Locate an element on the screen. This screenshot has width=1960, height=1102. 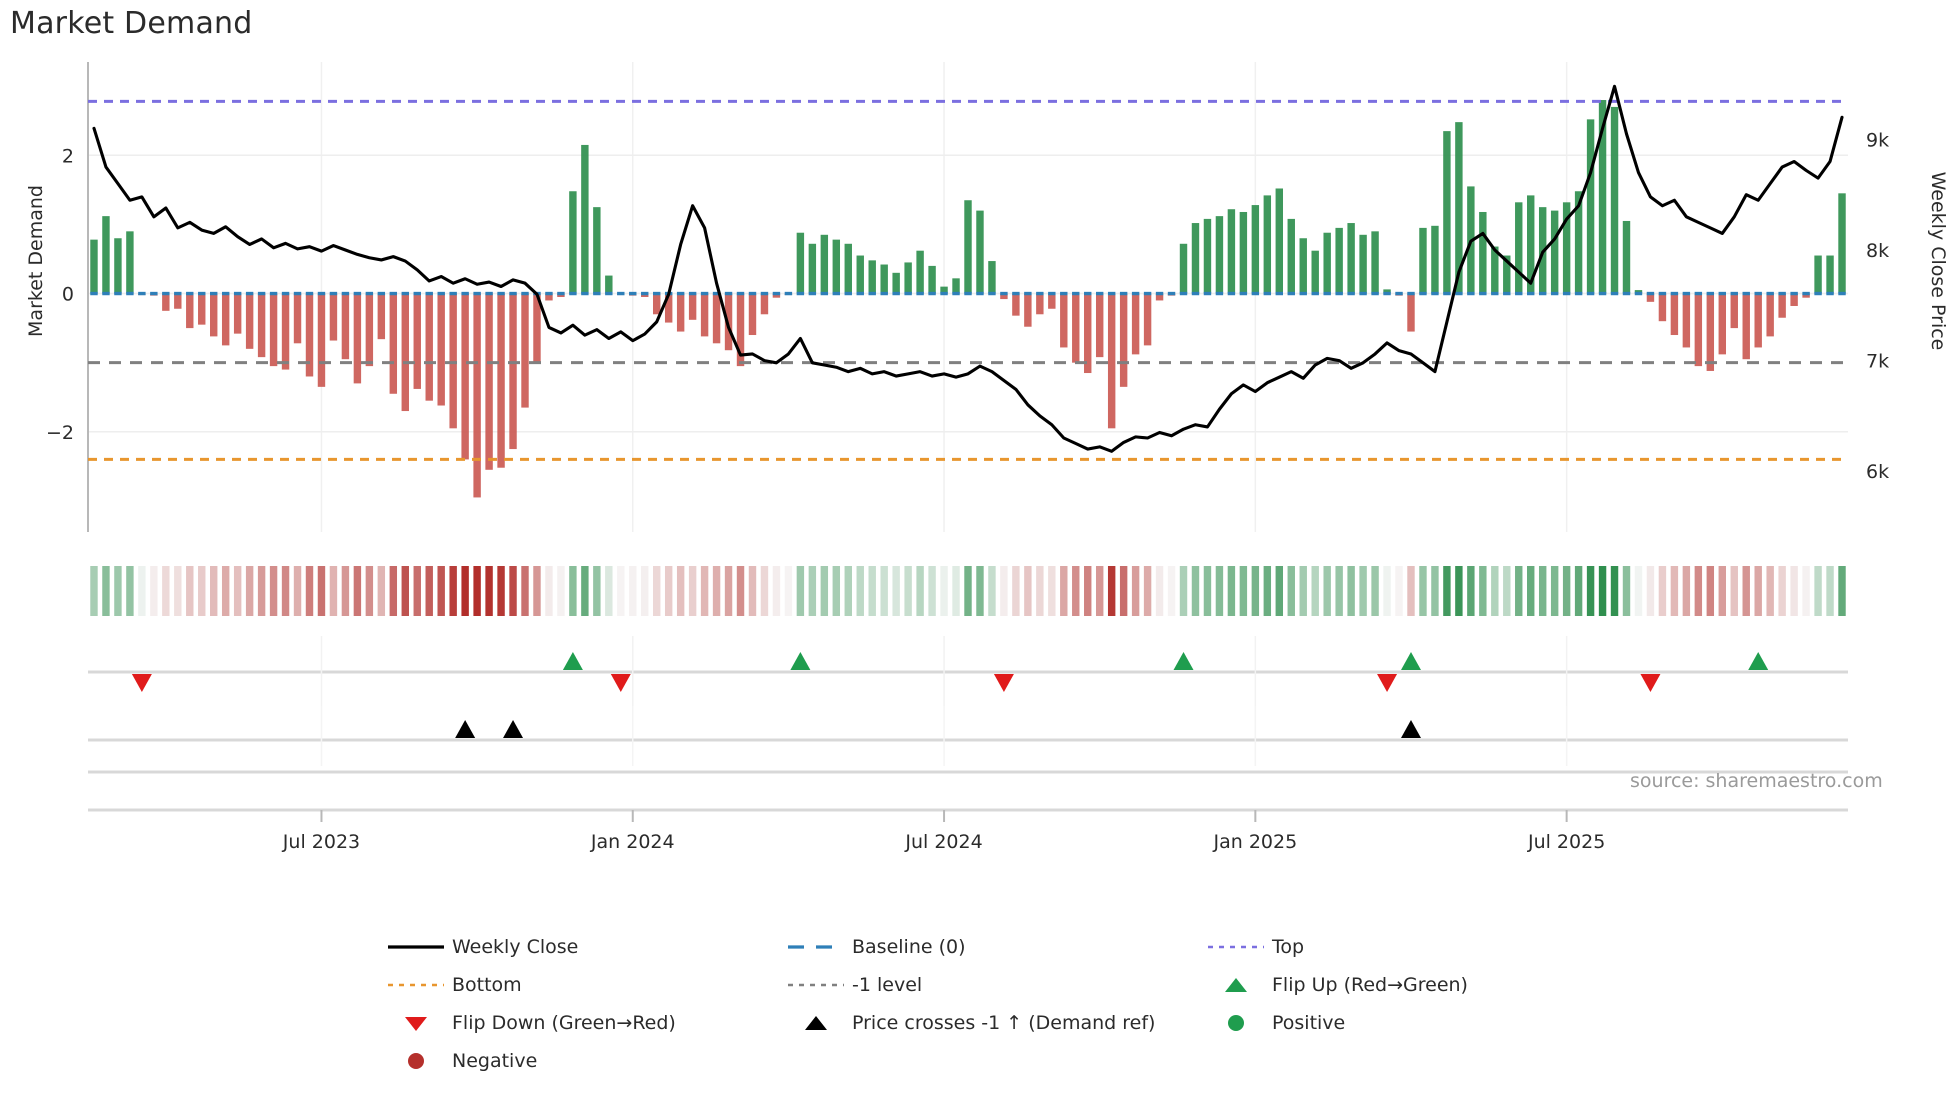
y-axis-right-label: Weekly Close Price is located at coordinates (1938, 261).